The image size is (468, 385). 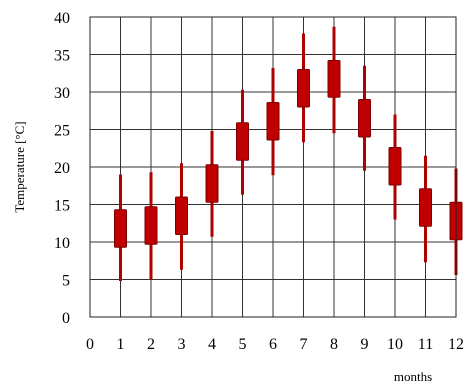 What do you see at coordinates (66, 281) in the screenshot?
I see `y-tick-label: 5` at bounding box center [66, 281].